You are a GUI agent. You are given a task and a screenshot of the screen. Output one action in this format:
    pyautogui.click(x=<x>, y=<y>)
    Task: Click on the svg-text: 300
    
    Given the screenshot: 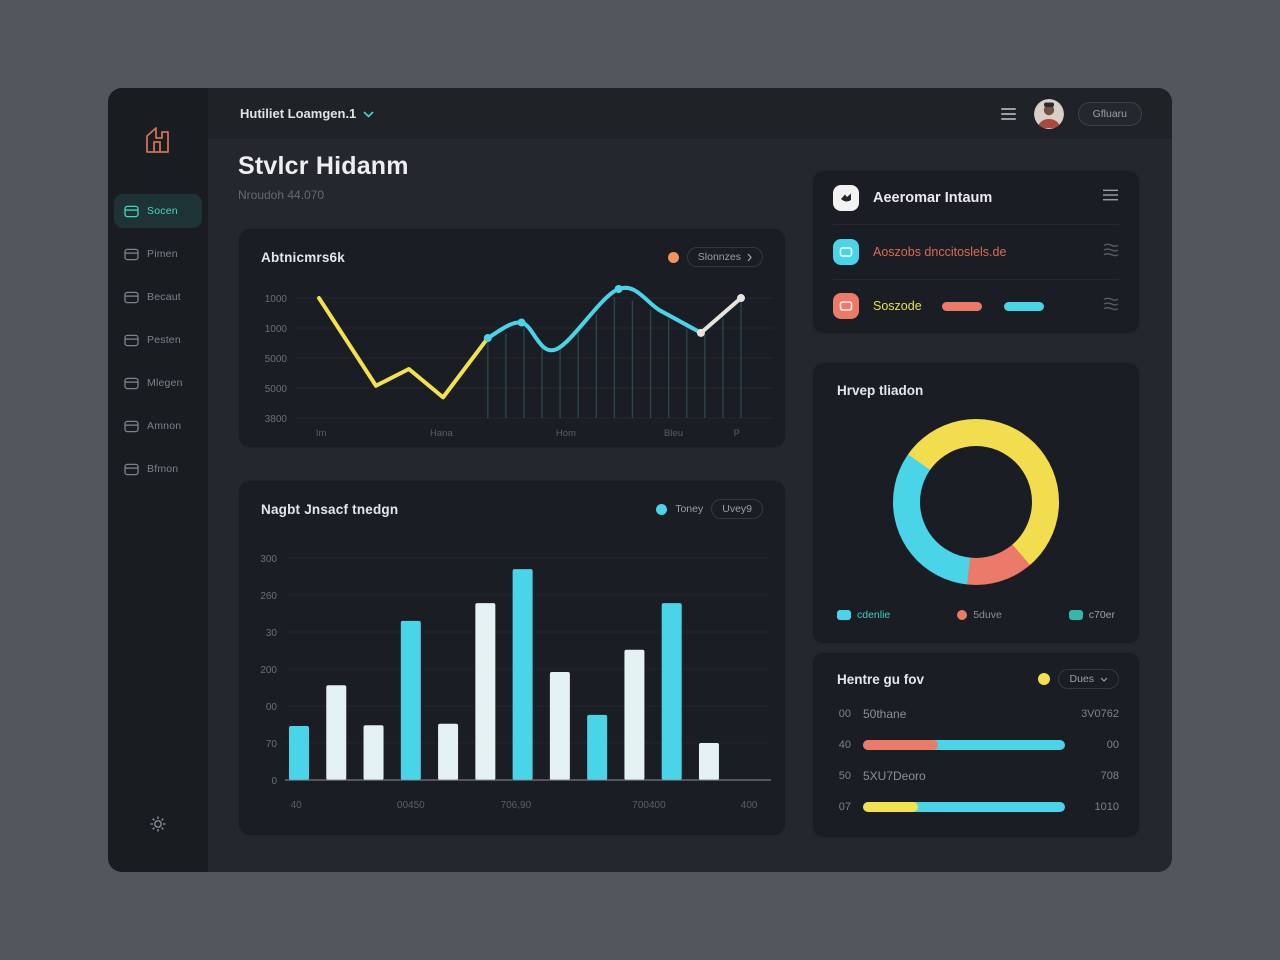 What is the action you would take?
    pyautogui.click(x=268, y=559)
    